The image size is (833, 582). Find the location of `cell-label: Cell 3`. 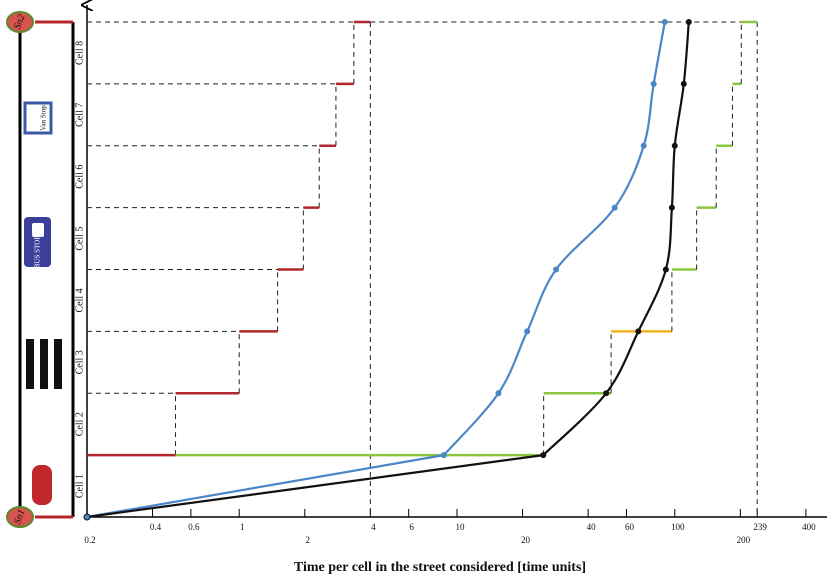

cell-label: Cell 3 is located at coordinates (79, 362).